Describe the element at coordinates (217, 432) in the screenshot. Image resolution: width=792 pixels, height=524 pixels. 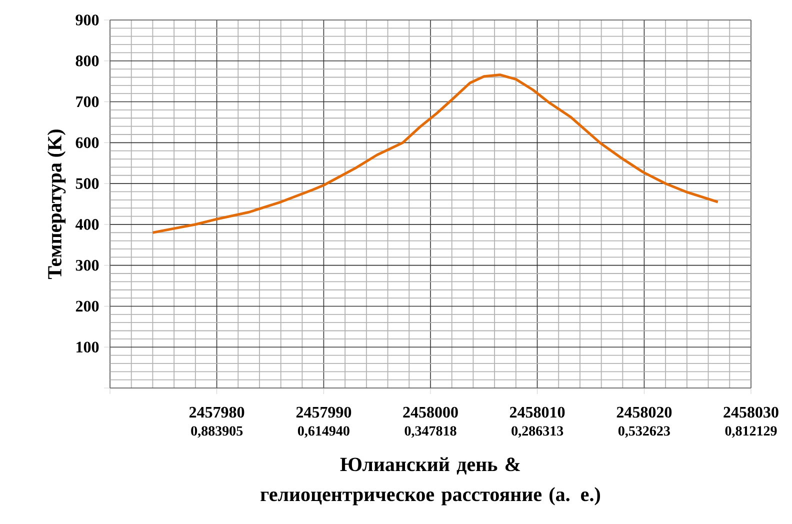
I see `text: 0,883905` at that location.